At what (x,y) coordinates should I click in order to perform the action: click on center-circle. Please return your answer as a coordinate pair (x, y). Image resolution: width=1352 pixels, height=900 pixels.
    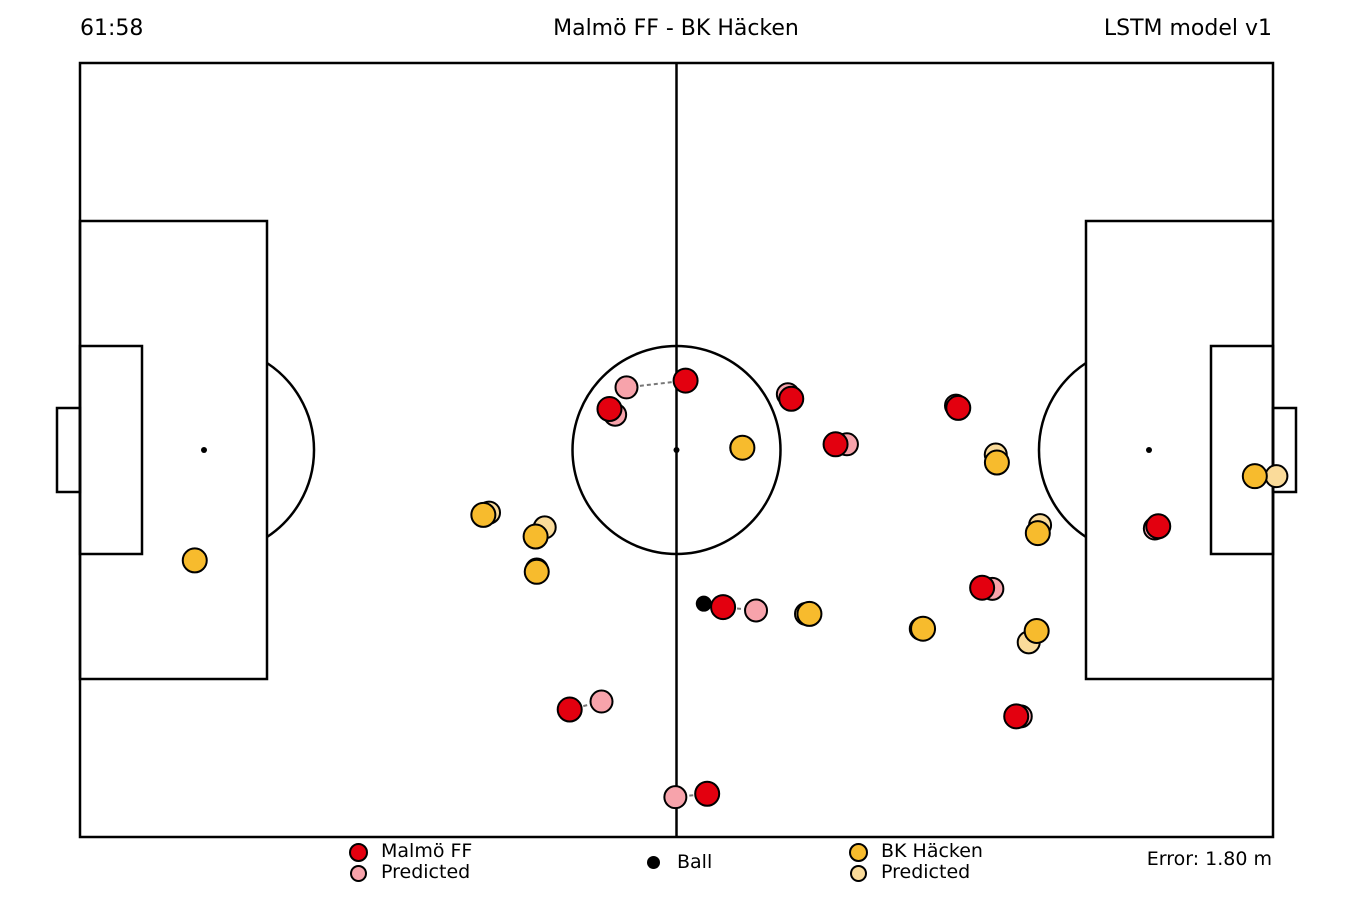
    Looking at the image, I should click on (676, 450).